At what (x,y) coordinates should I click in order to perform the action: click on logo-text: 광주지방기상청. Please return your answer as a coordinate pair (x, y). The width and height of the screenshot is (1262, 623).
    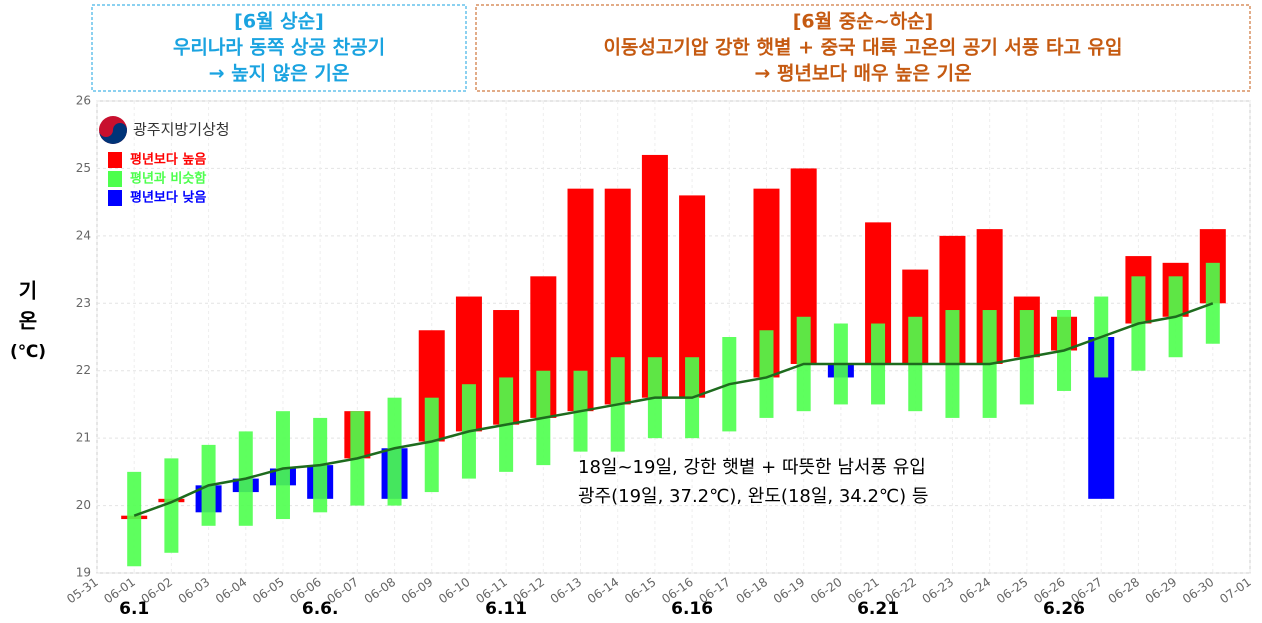
    Looking at the image, I should click on (181, 130).